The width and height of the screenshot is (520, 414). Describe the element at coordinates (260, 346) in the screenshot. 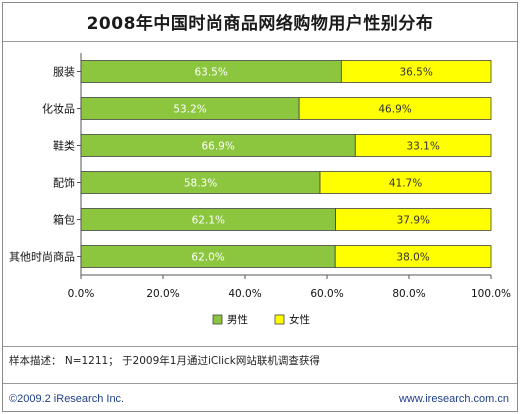

I see `note-divider` at that location.